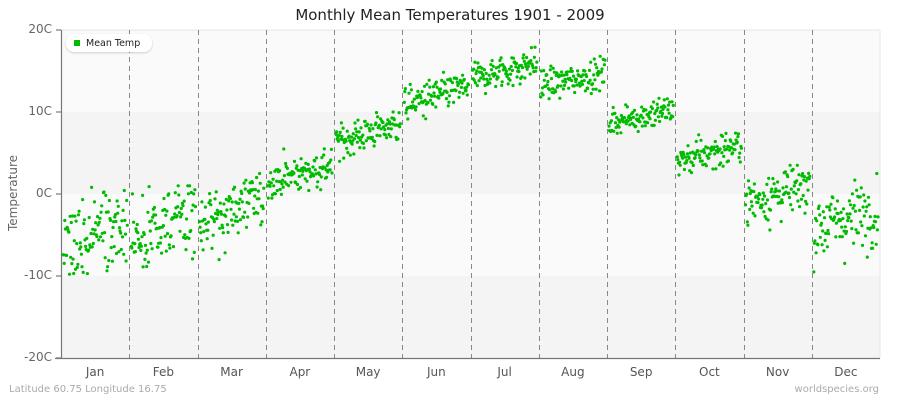 The width and height of the screenshot is (900, 400). Describe the element at coordinates (709, 372) in the screenshot. I see `x-tick-label: Oct` at that location.